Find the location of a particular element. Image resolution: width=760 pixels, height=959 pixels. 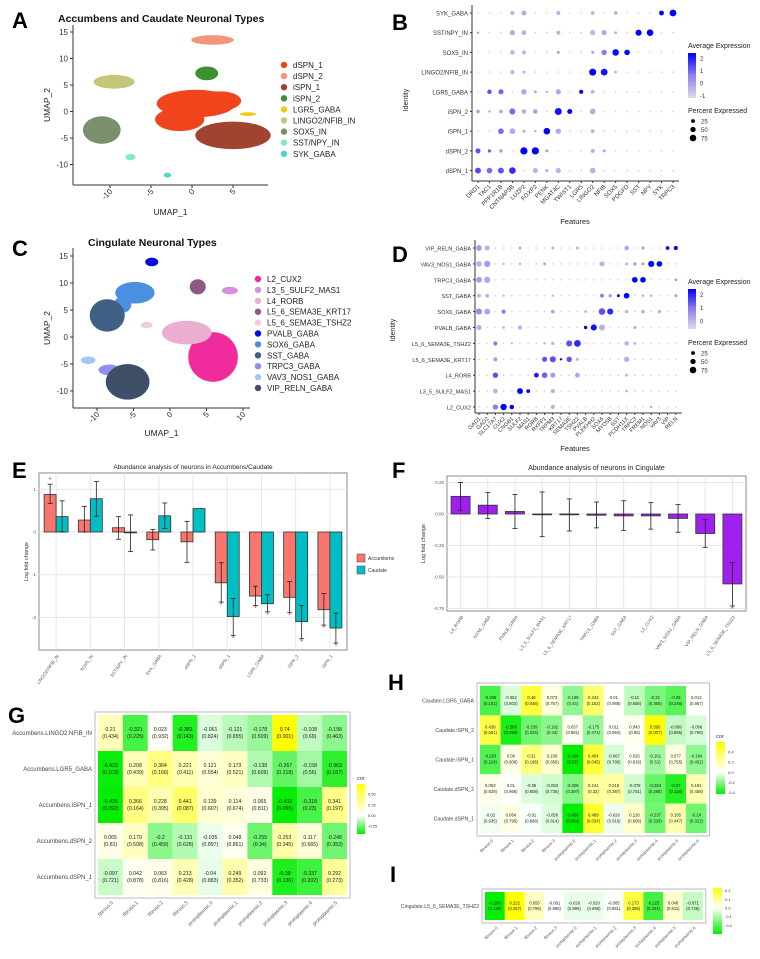

identity-label: L2_CUX2 is located at coordinates (459, 409).